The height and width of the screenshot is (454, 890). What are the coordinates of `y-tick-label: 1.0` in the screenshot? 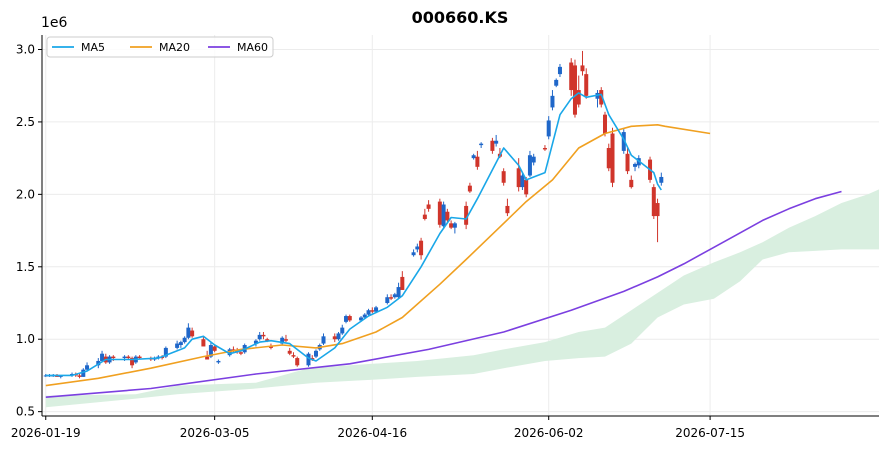 It's located at (25, 339).